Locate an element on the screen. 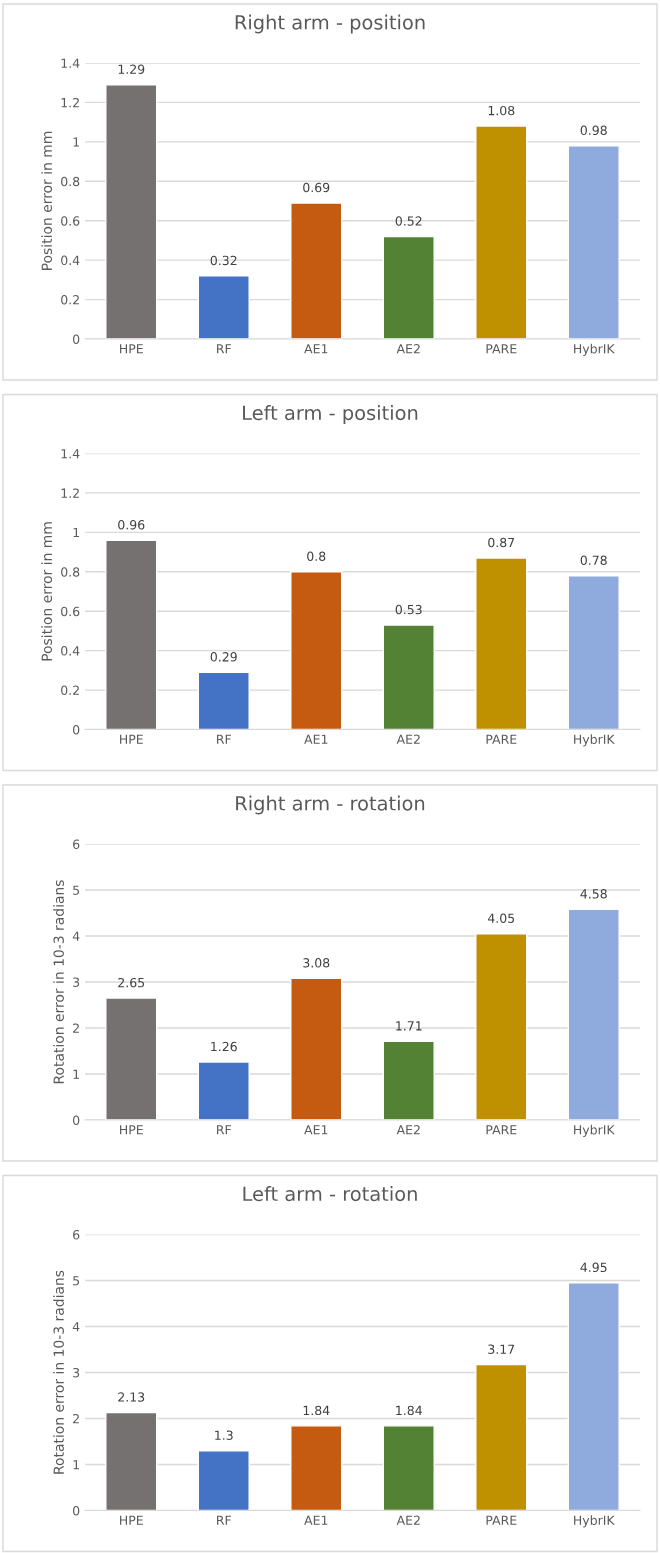 This screenshot has width=660, height=1553. data-label: 2.13 is located at coordinates (131, 1397).